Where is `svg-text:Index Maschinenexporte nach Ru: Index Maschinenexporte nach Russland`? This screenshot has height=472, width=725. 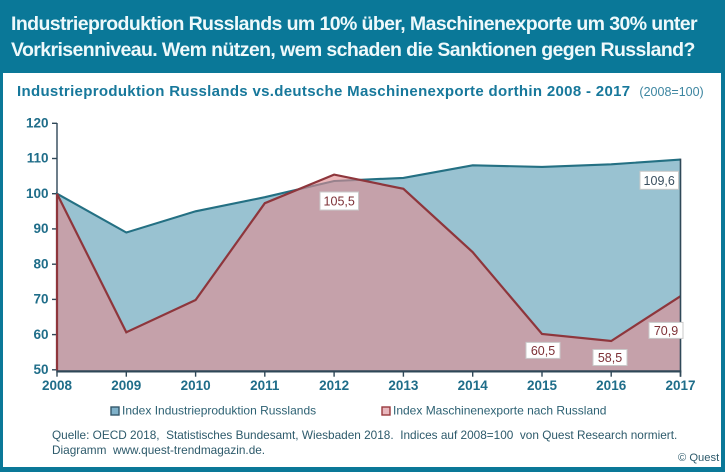
svg-text:Index Maschinenexporte nach Ru: Index Maschinenexporte nach Russland is located at coordinates (499, 411).